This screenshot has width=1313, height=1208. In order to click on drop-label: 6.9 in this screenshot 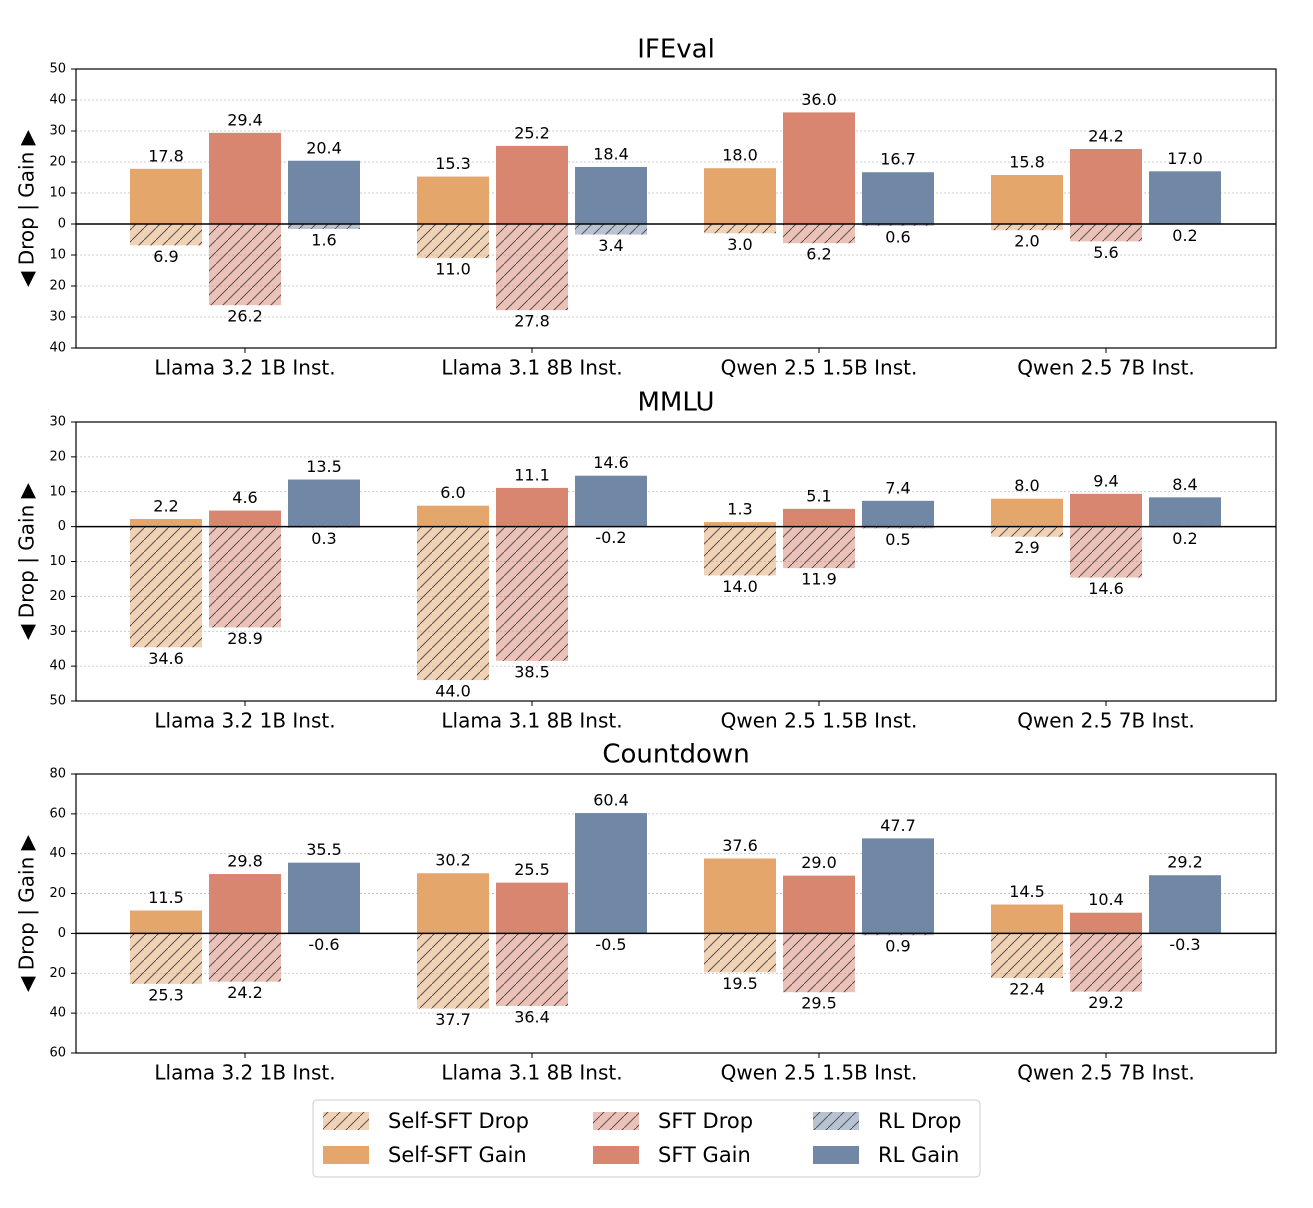, I will do `click(165, 256)`.